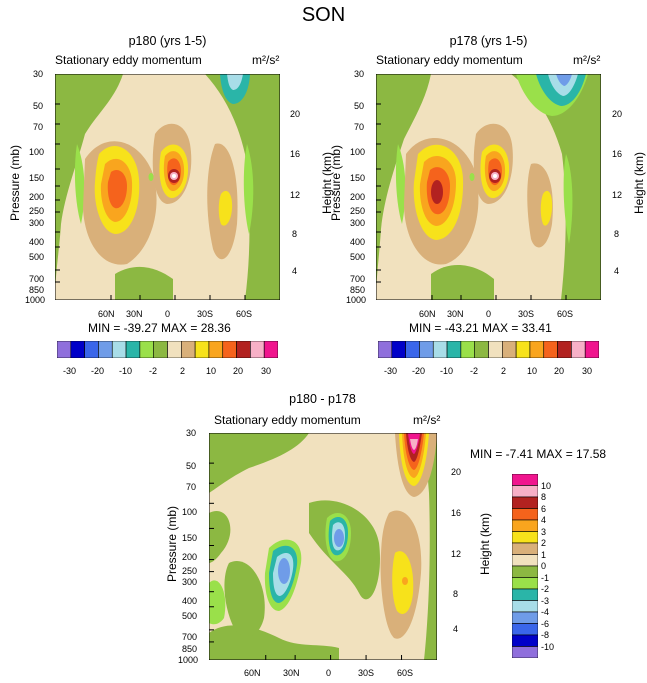  I want to click on diff-cb-label-10: 10, so click(546, 486).